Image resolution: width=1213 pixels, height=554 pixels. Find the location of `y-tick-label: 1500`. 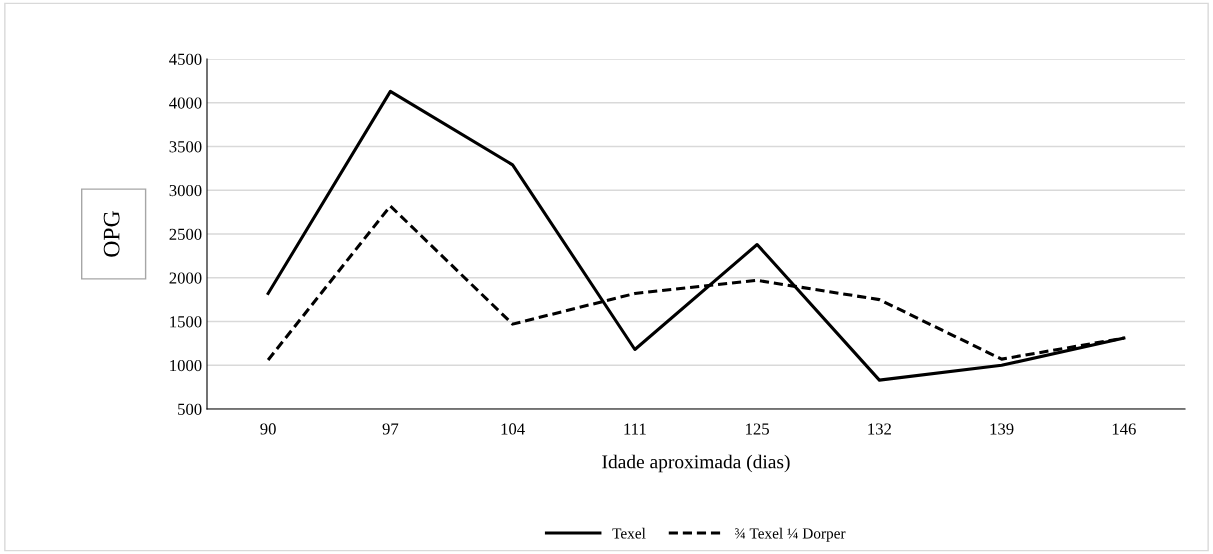

y-tick-label: 1500 is located at coordinates (186, 322).